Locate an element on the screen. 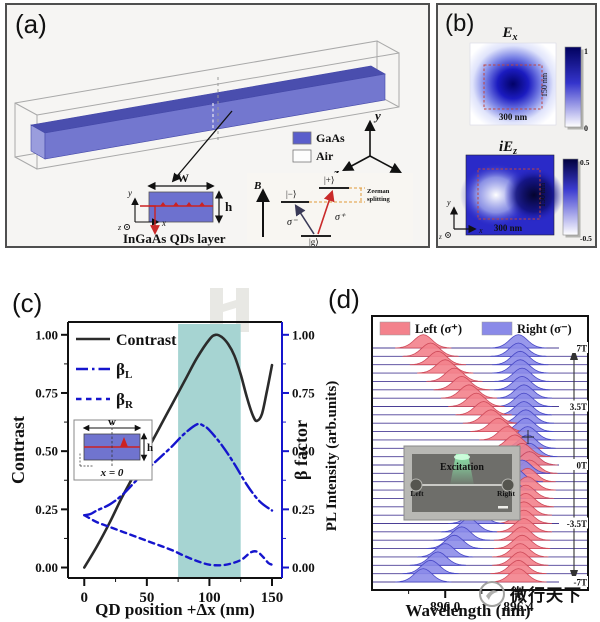 Image resolution: width=600 pixels, height=622 pixels. c-ylabel-right: β factor is located at coordinates (301, 450).